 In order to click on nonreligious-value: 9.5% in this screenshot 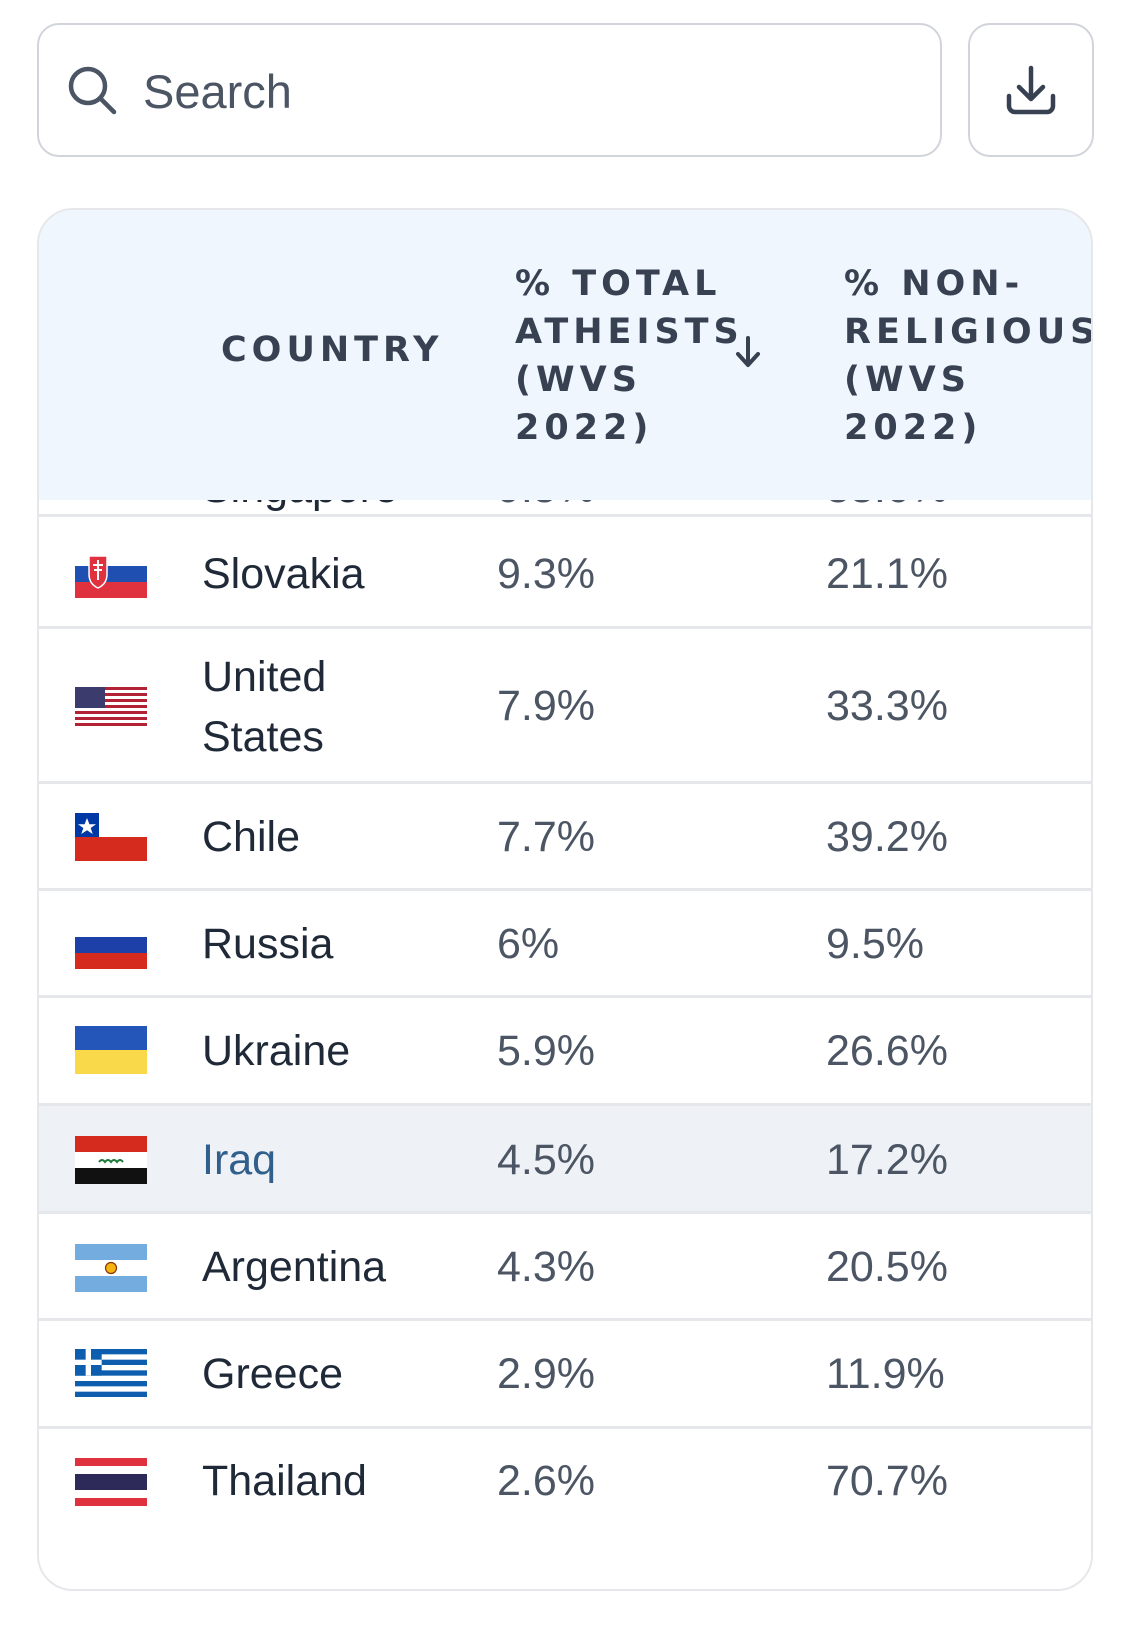, I will do `click(875, 944)`.